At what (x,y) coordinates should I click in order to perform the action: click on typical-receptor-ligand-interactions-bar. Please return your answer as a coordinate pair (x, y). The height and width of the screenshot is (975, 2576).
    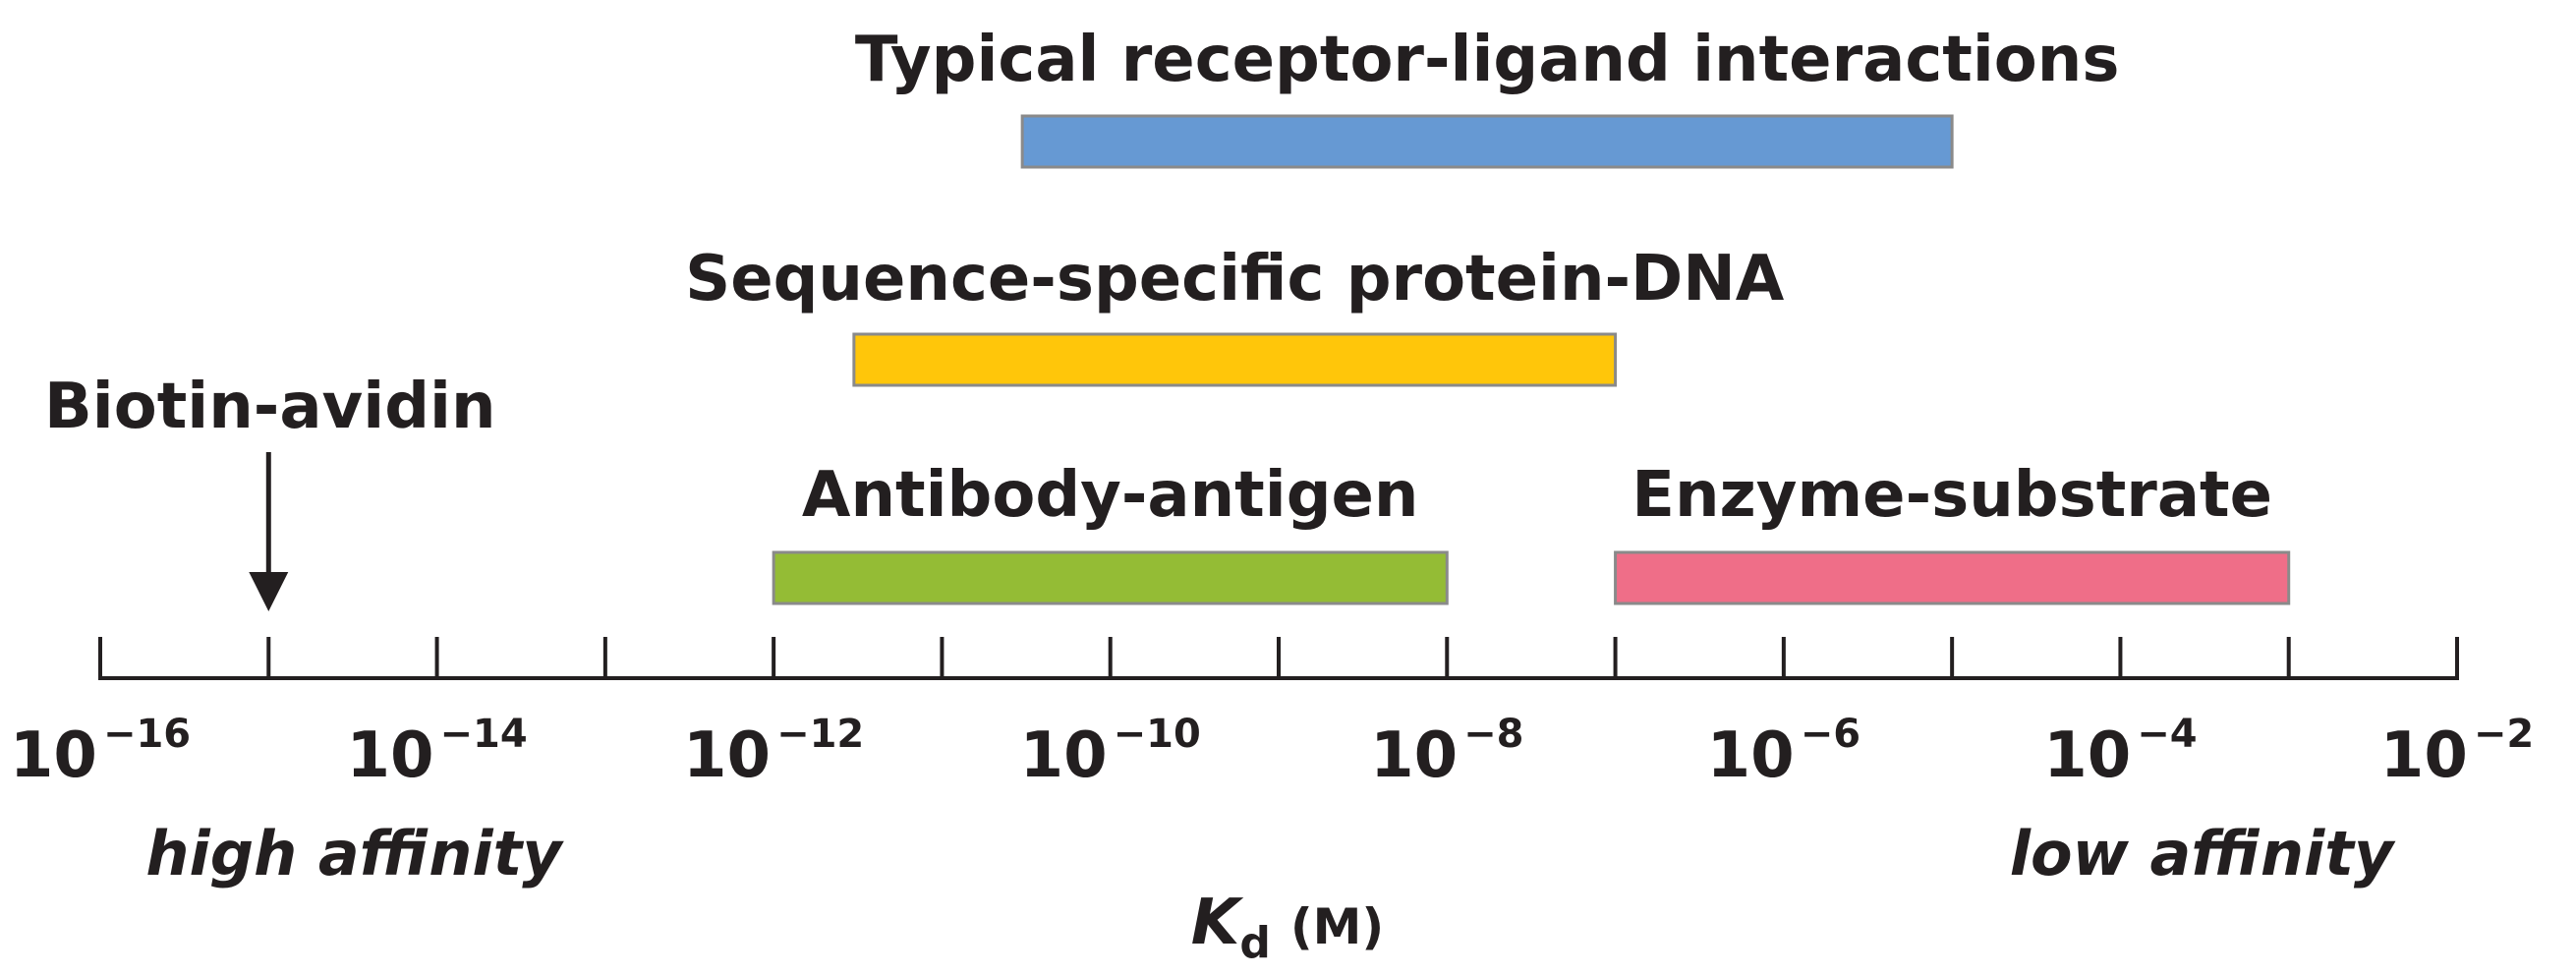
    Looking at the image, I should click on (1487, 141).